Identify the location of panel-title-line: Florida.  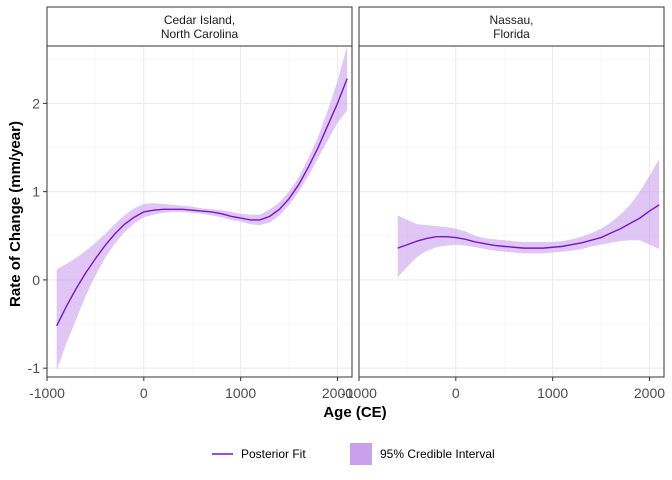
(511, 34).